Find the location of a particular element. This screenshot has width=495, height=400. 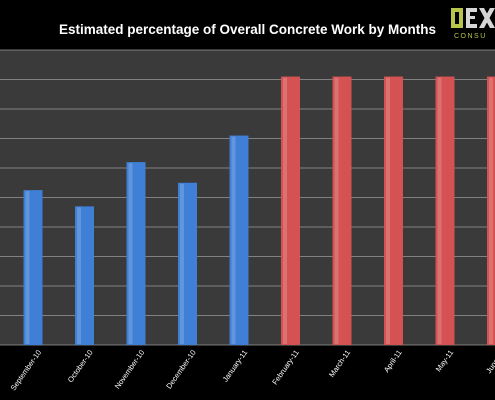

x-tick-label: June-11 is located at coordinates (489, 361).